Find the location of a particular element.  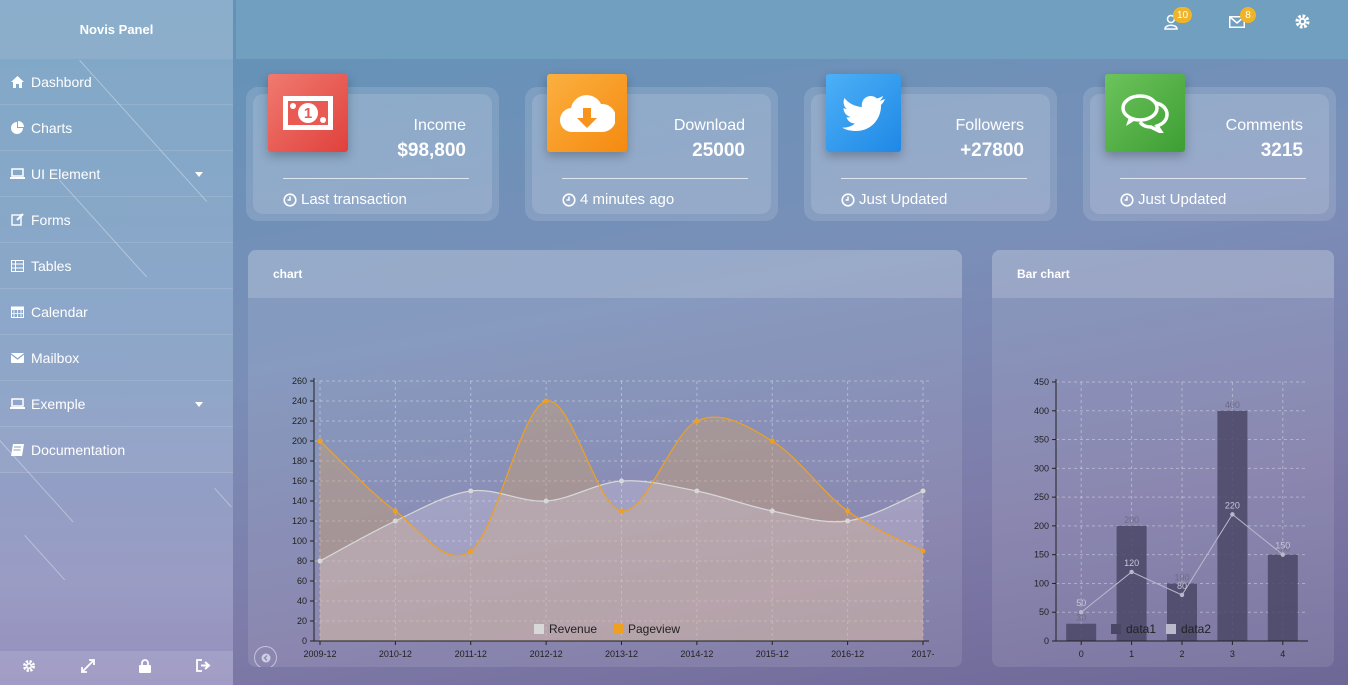

stat-footer-text: Just Updated is located at coordinates (1182, 199).